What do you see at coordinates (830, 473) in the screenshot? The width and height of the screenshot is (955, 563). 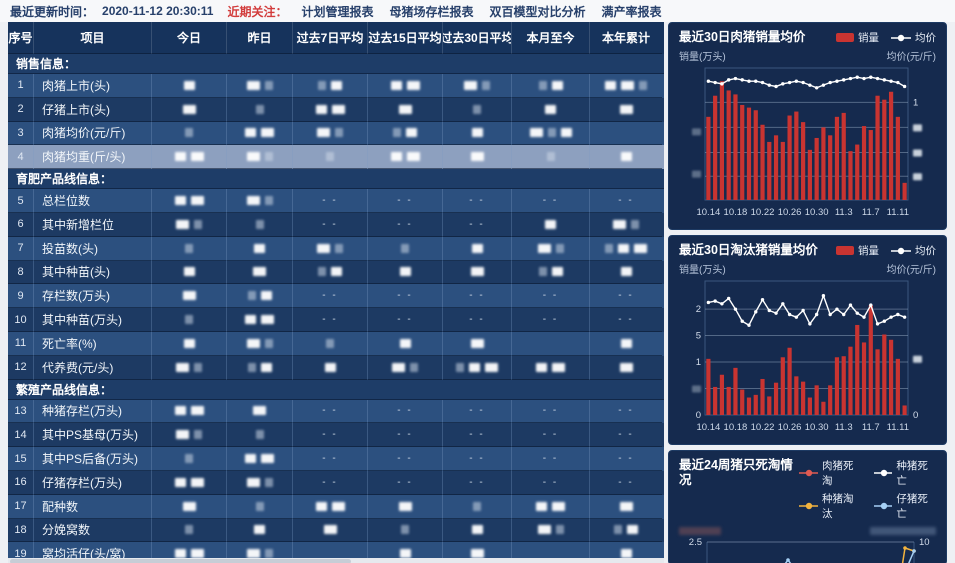 I see `legend-item-肉猪死淘: 肉猪死淘` at bounding box center [830, 473].